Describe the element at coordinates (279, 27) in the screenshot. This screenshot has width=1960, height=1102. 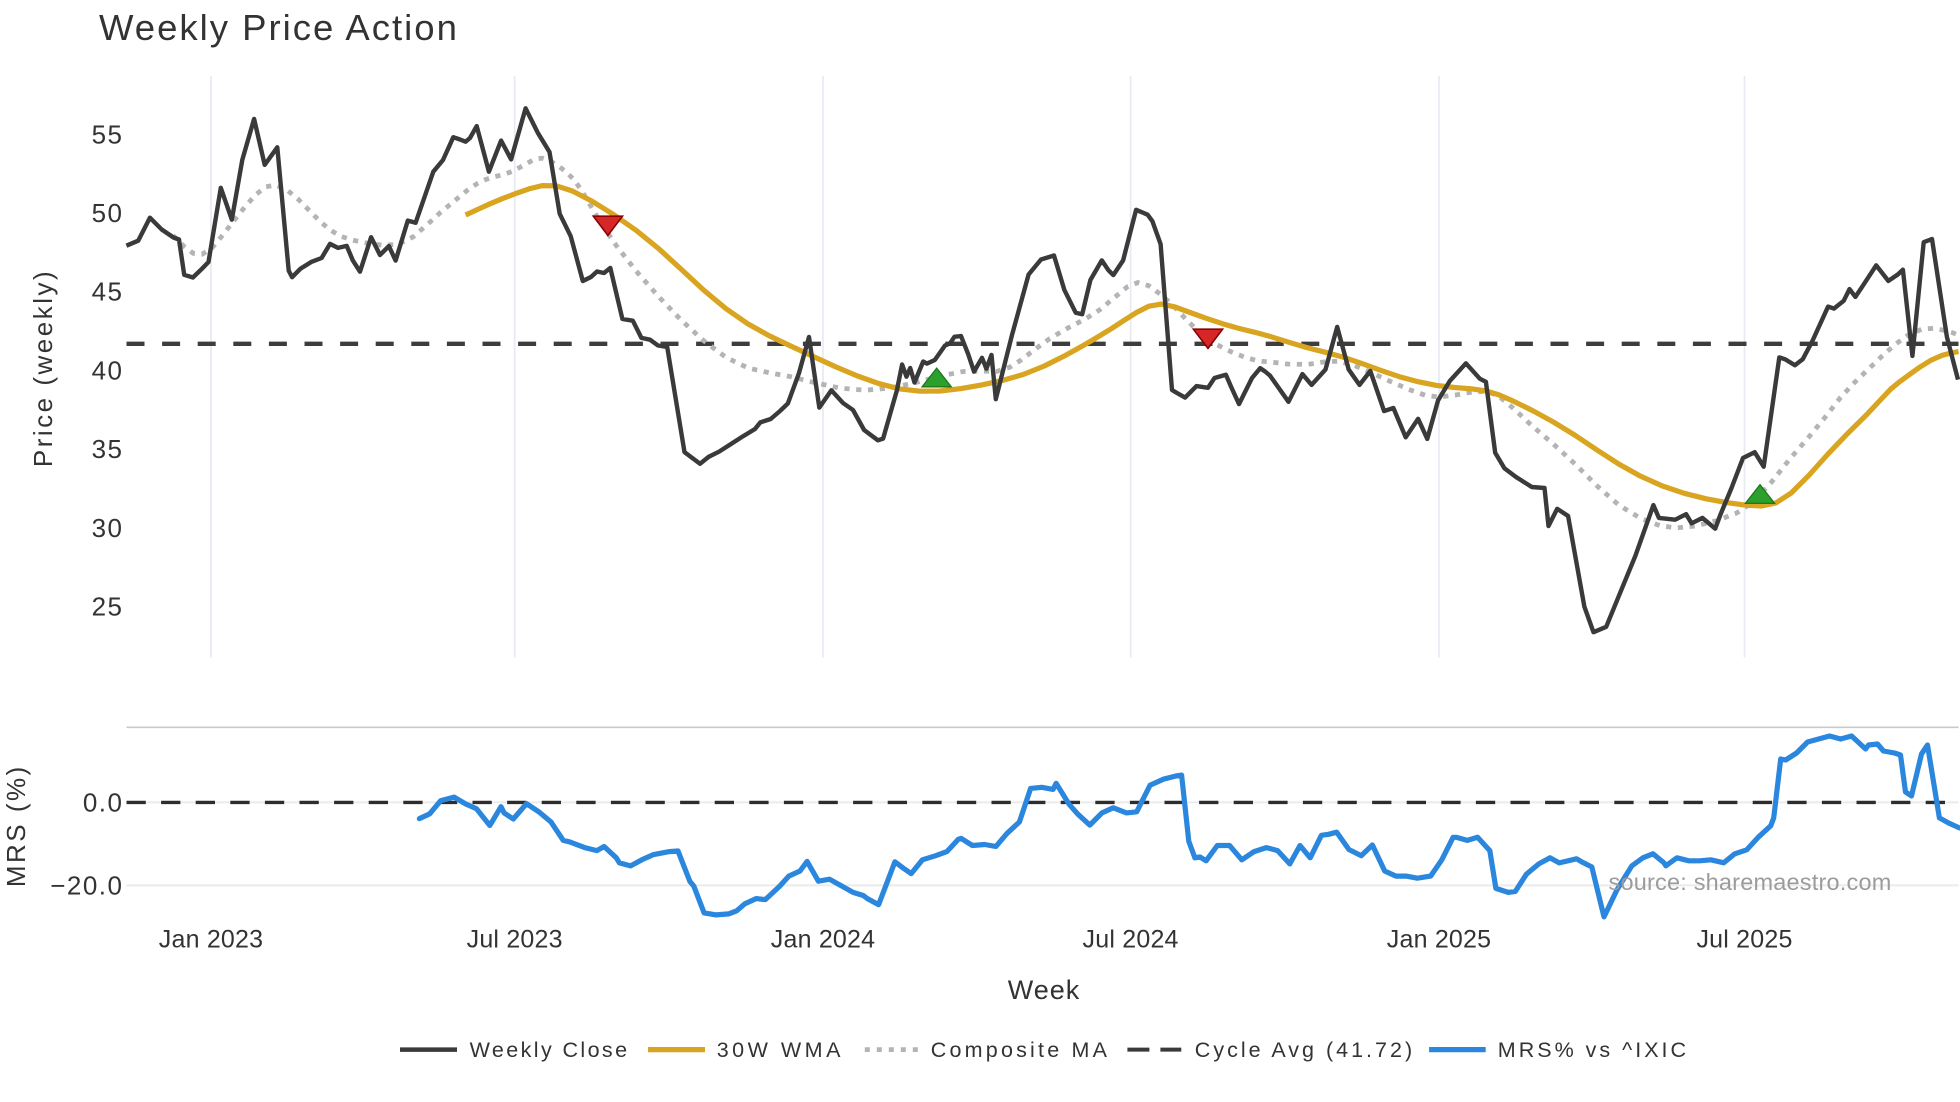
I see `svg-text: Weekly Price Action` at that location.